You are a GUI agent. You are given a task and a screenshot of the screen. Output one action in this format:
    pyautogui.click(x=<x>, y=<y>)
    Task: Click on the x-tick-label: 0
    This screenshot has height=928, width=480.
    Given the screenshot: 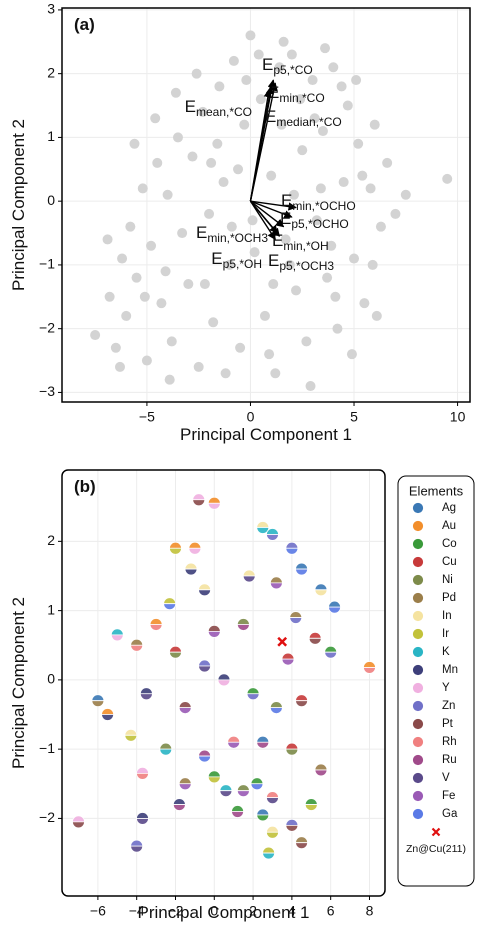 What is the action you would take?
    pyautogui.click(x=214, y=911)
    